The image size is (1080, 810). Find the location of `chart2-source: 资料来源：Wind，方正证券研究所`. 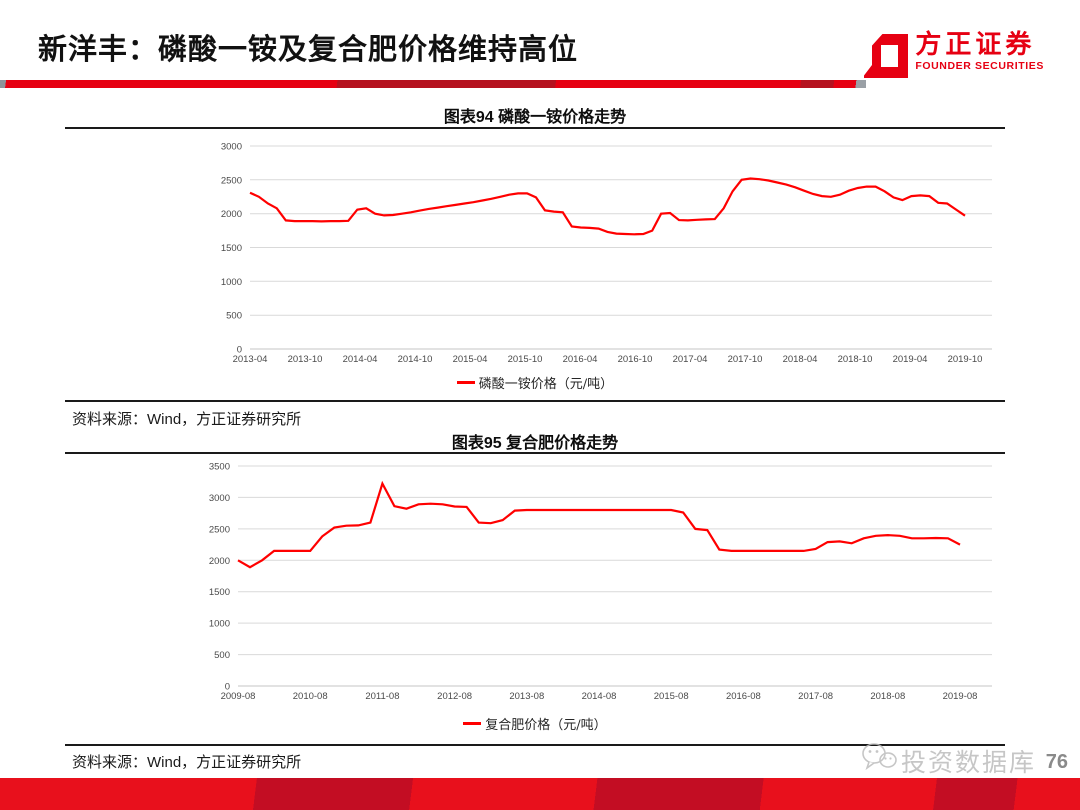

chart2-source: 资料来源：Wind，方正证券研究所 is located at coordinates (187, 762).